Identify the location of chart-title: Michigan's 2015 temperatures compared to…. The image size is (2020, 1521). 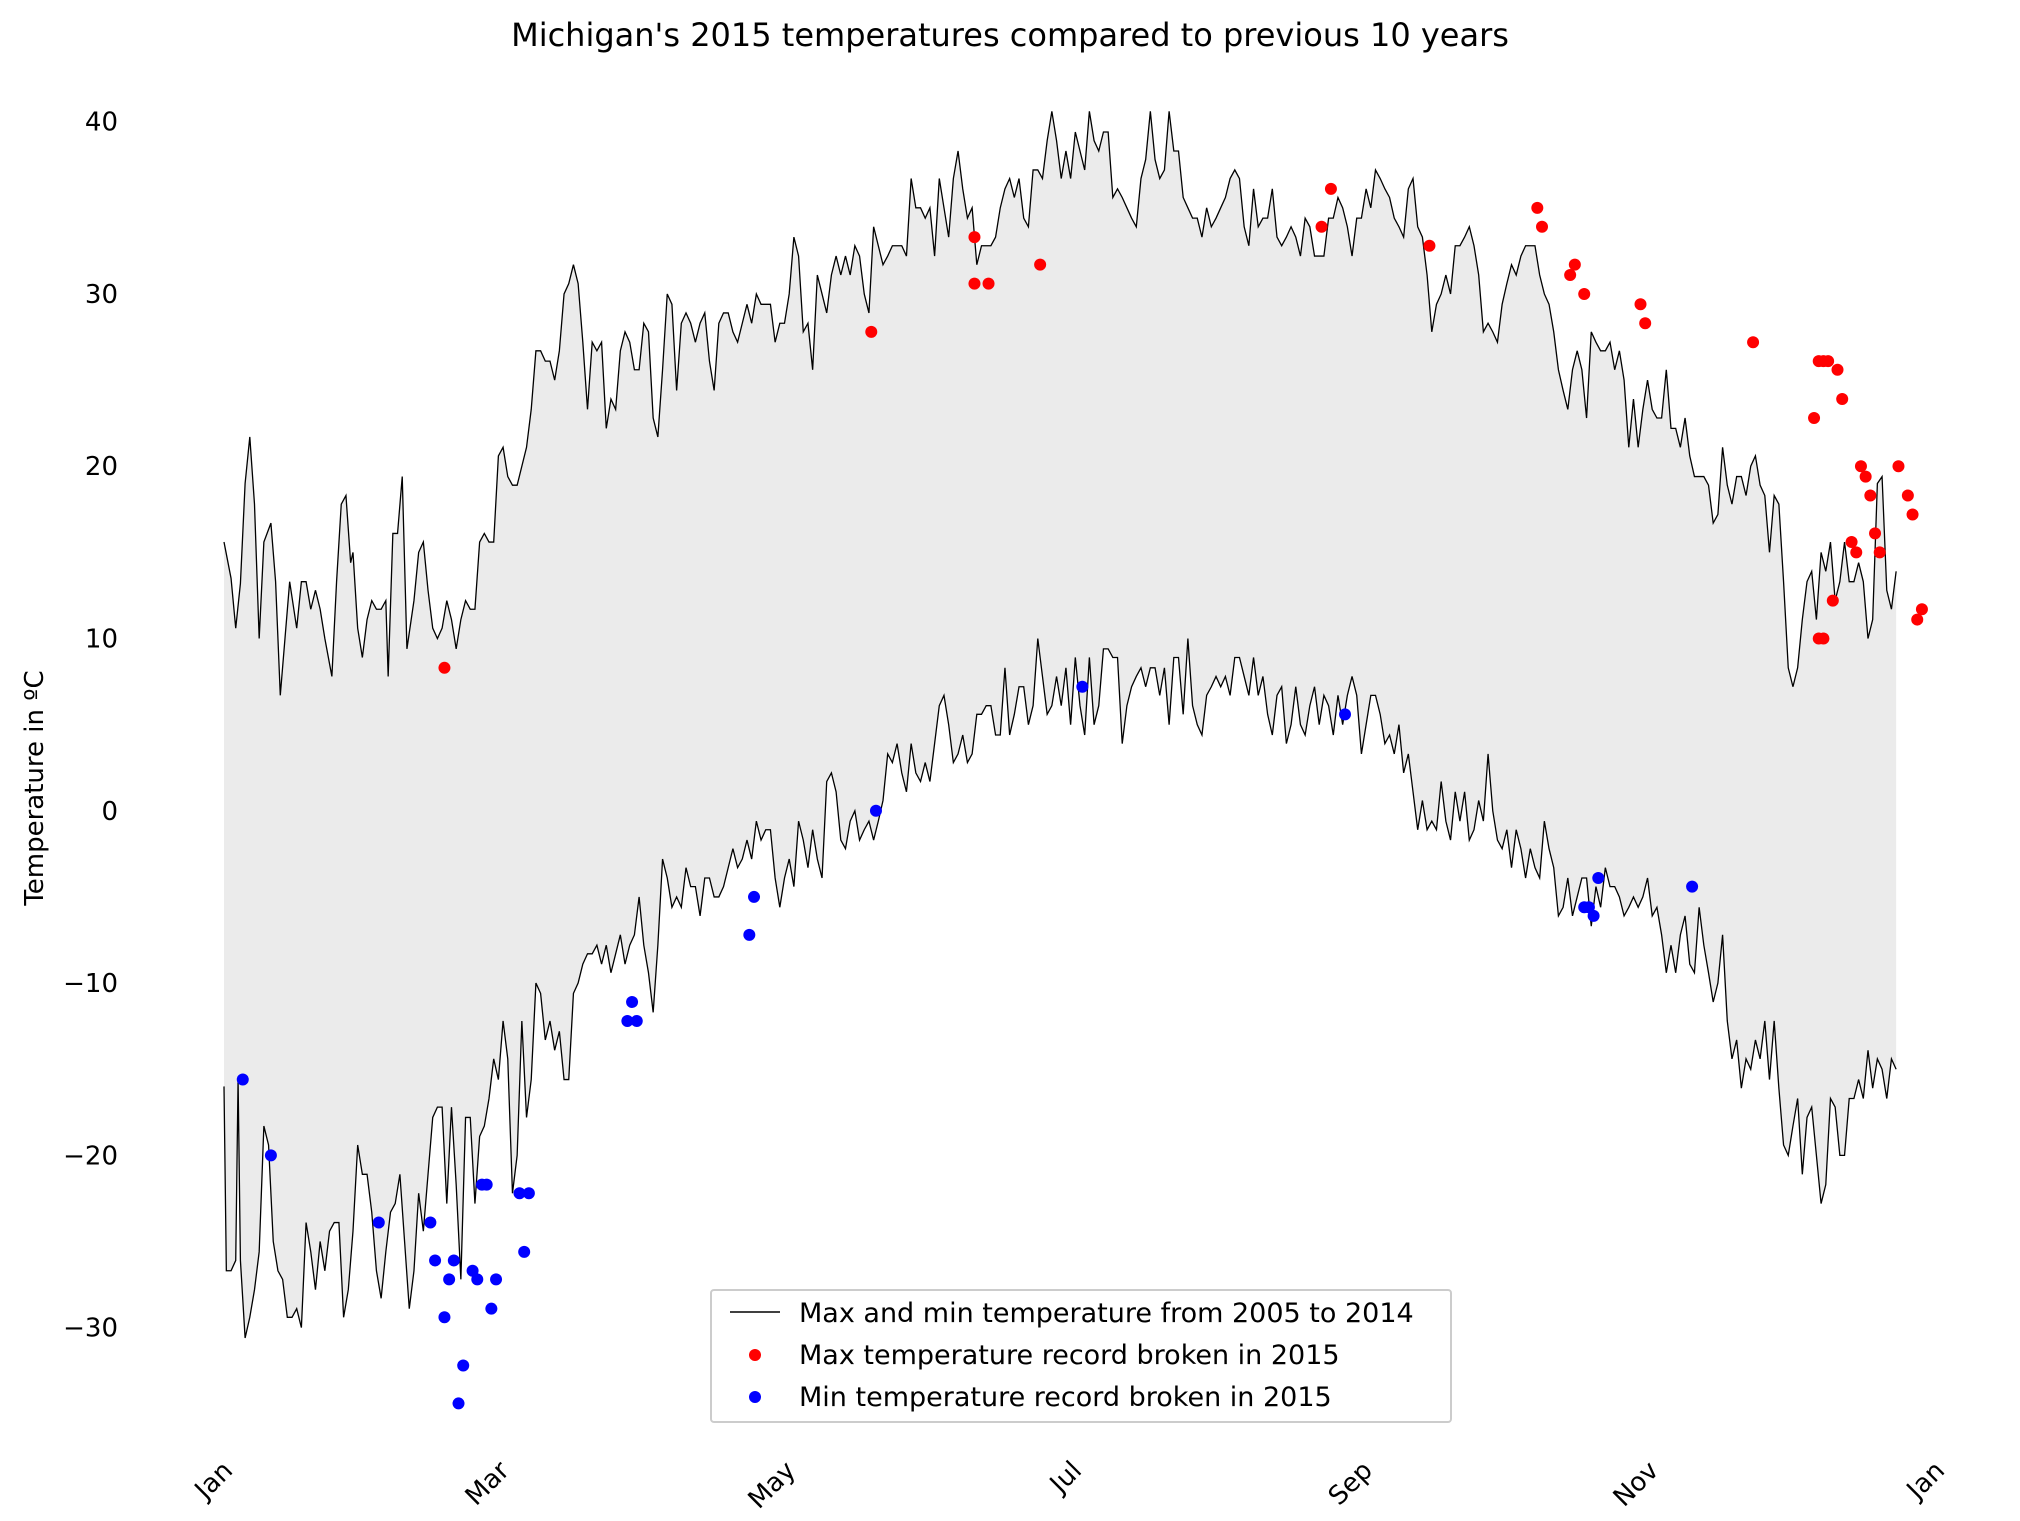
(1010, 35).